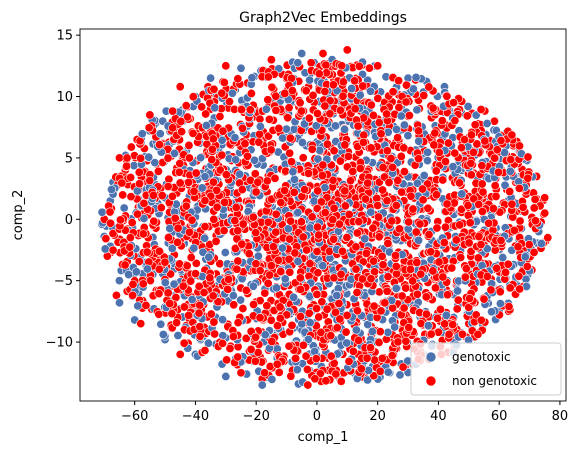 This screenshot has height=453, width=574. What do you see at coordinates (560, 416) in the screenshot?
I see `x-tick-label: 80` at bounding box center [560, 416].